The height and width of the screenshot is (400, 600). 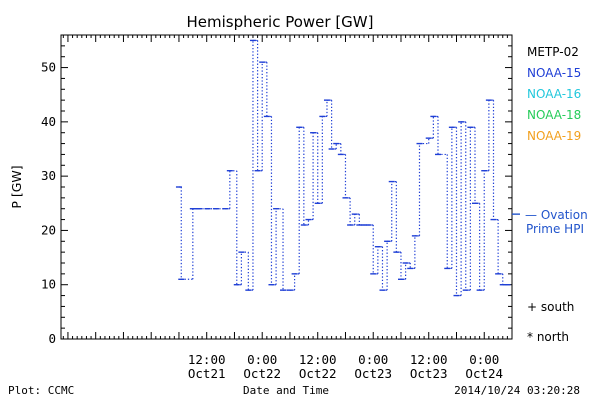 I want to click on ovation-label: Prime HPI, so click(x=555, y=229).